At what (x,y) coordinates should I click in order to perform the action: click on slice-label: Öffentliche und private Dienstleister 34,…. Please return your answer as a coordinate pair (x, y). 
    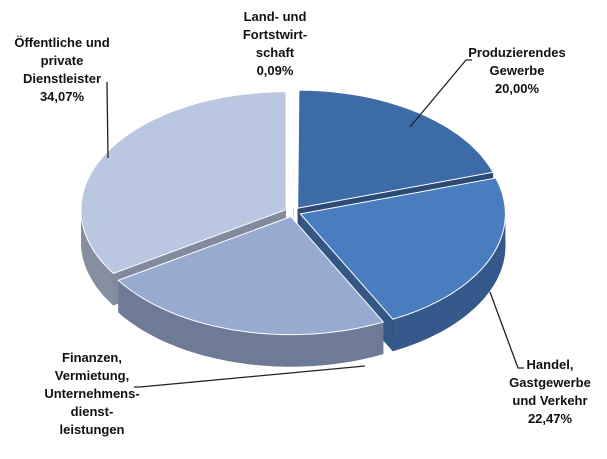
    Looking at the image, I should click on (61, 70).